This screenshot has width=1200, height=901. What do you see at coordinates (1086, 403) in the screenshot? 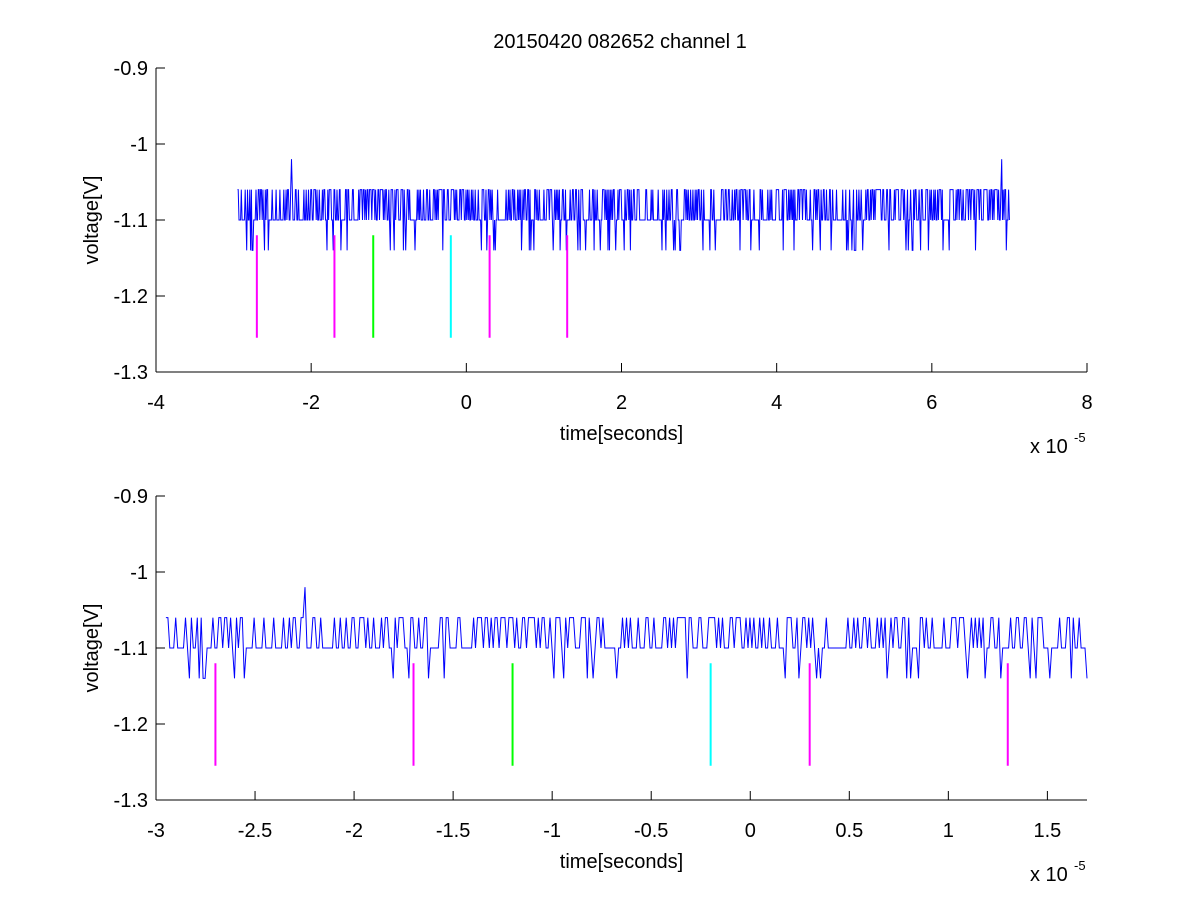
I see `x-tick-label: 8` at bounding box center [1086, 403].